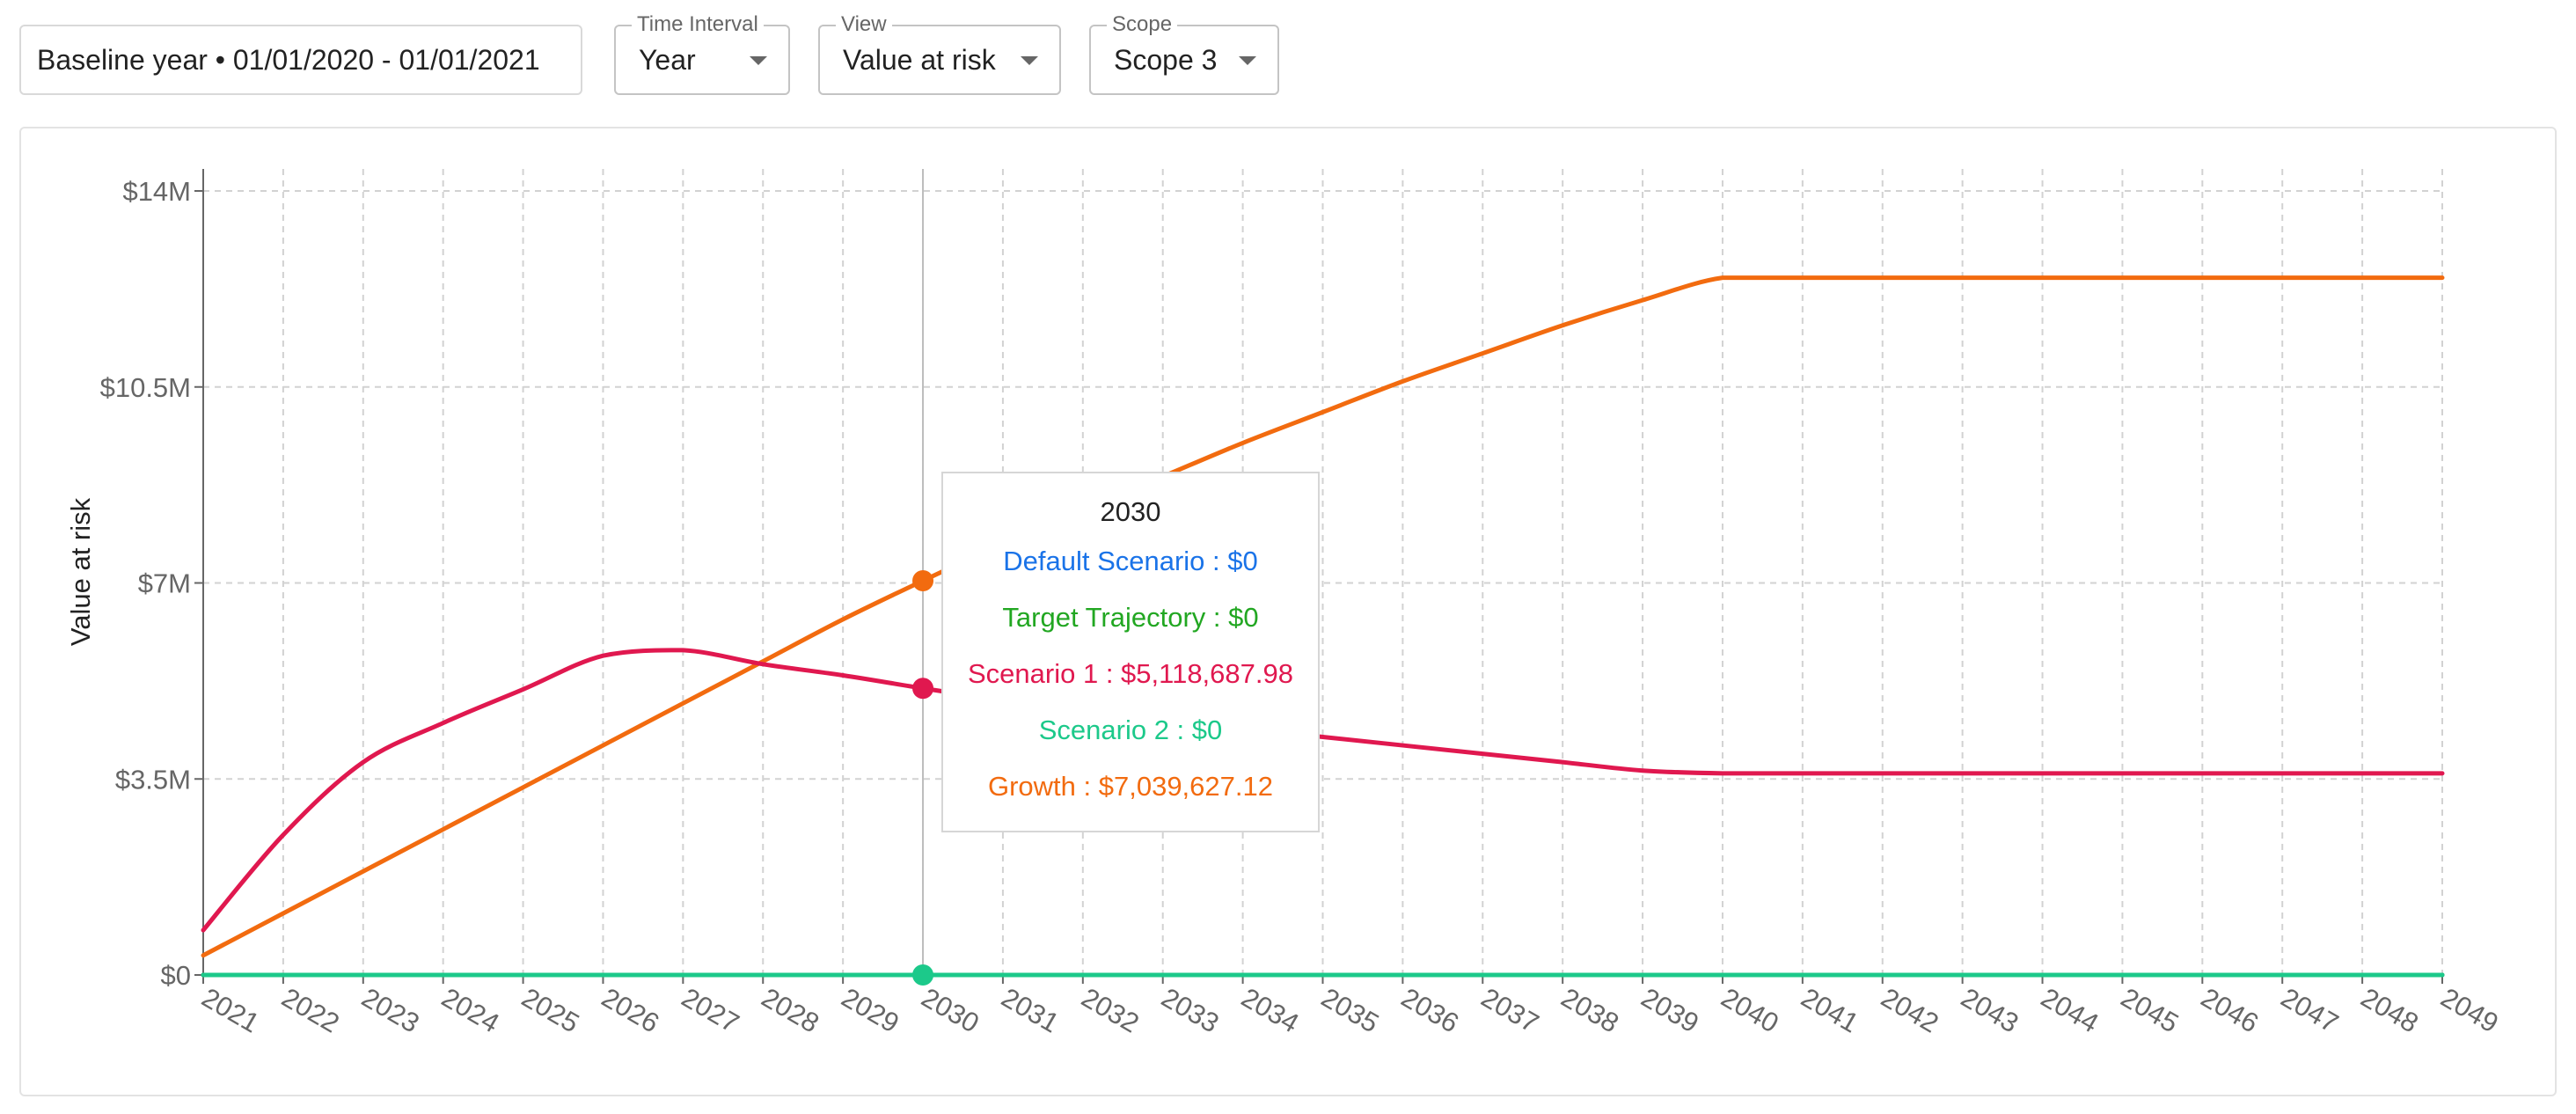 The height and width of the screenshot is (1114, 2576). What do you see at coordinates (1030, 1010) in the screenshot?
I see `x-tick-label: 2031` at bounding box center [1030, 1010].